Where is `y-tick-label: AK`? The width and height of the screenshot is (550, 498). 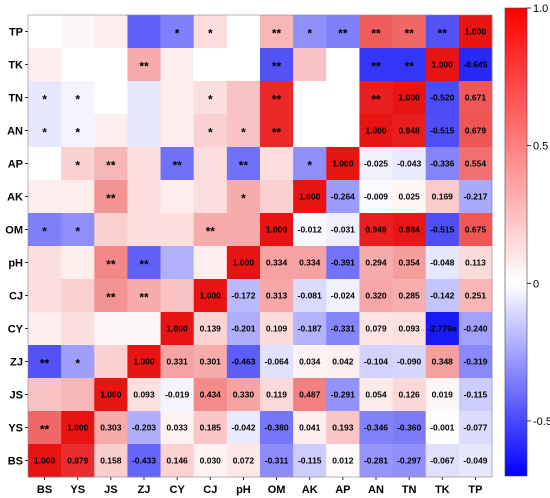
y-tick-label: AK is located at coordinates (15, 198).